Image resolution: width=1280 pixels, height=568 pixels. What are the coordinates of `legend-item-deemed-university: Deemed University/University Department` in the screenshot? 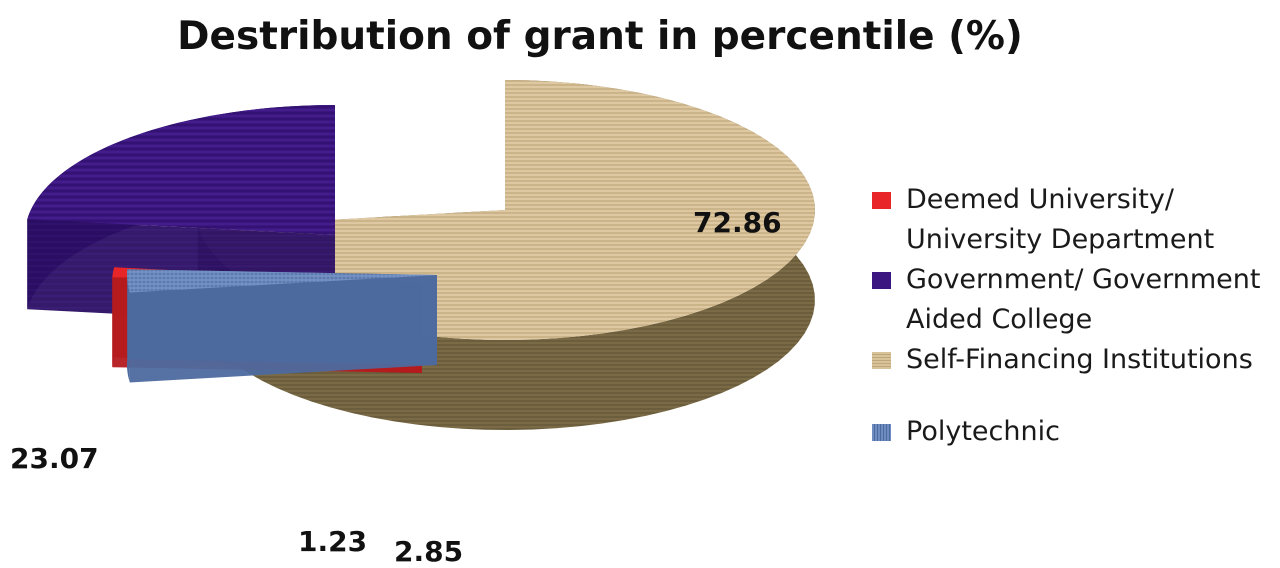 It's located at (1072, 220).